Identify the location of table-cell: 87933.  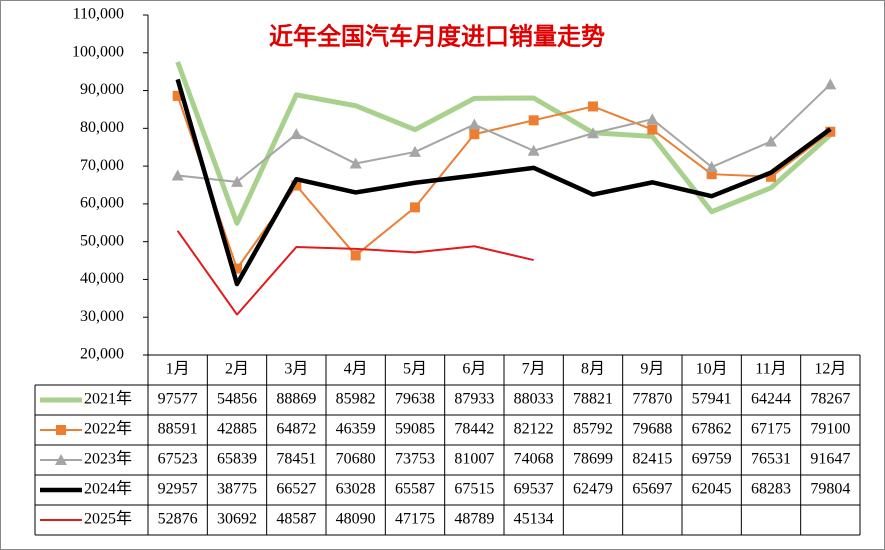
(474, 399).